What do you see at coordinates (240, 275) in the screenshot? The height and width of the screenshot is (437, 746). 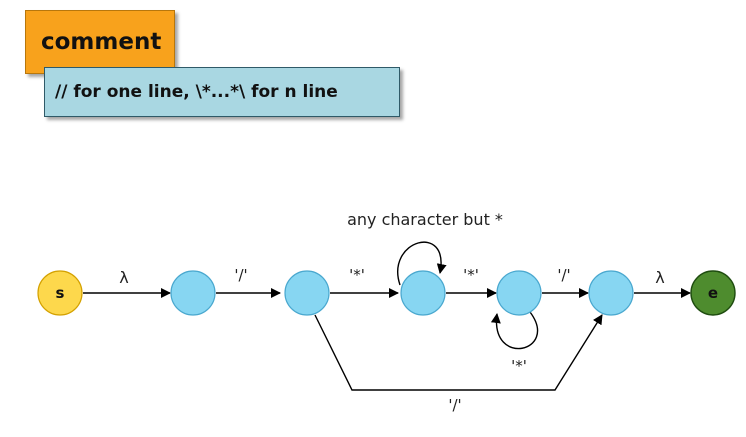 I see `label-1-to-2: '/'` at bounding box center [240, 275].